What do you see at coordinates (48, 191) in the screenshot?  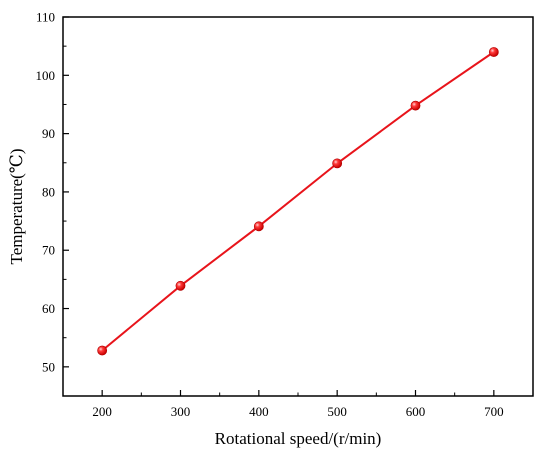 I see `y-tick-label: 80` at bounding box center [48, 191].